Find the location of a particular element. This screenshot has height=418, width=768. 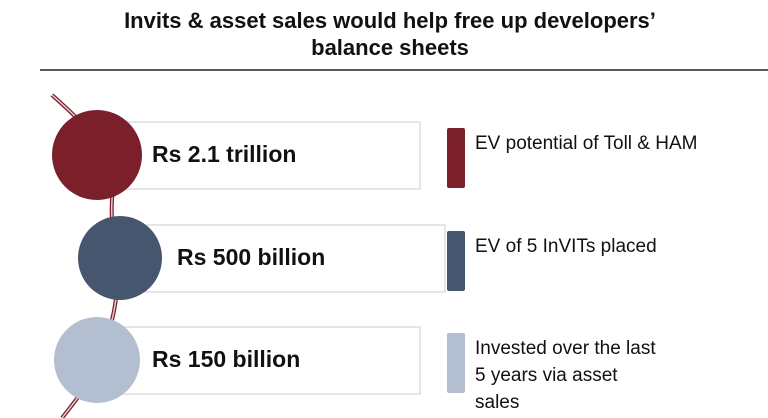

value-text: Rs 150 billion is located at coordinates (226, 359).